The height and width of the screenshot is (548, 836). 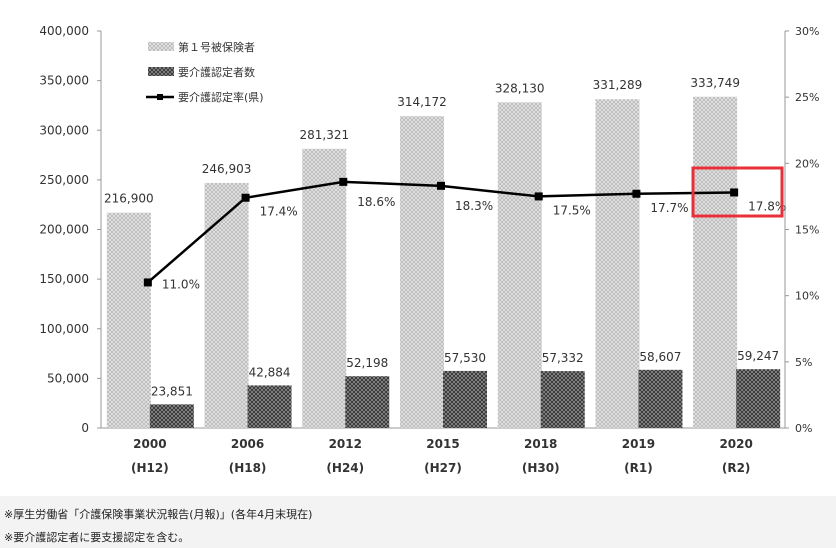 I want to click on y-tick-label: 0, so click(x=85, y=428).